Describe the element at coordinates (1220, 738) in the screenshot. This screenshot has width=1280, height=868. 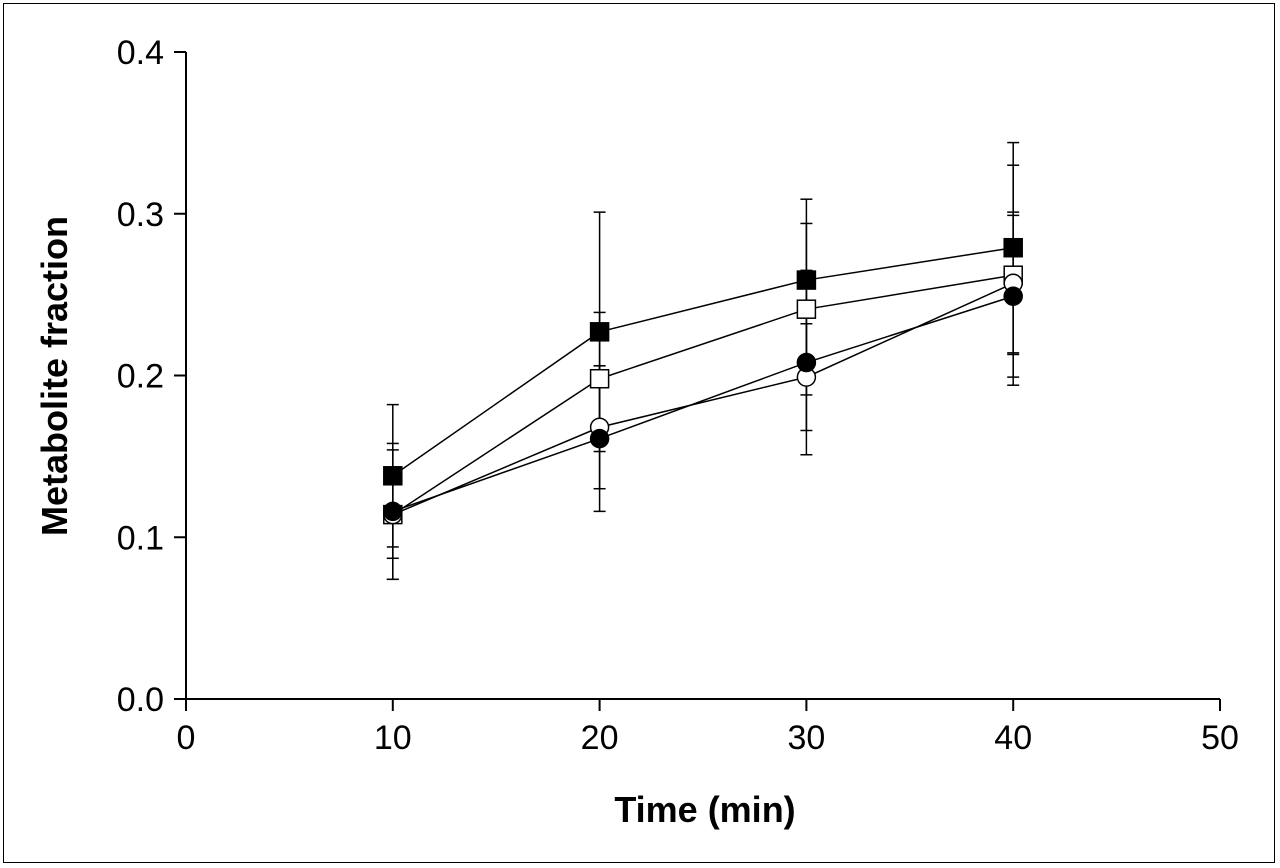
I see `x-tick-label: 50` at that location.